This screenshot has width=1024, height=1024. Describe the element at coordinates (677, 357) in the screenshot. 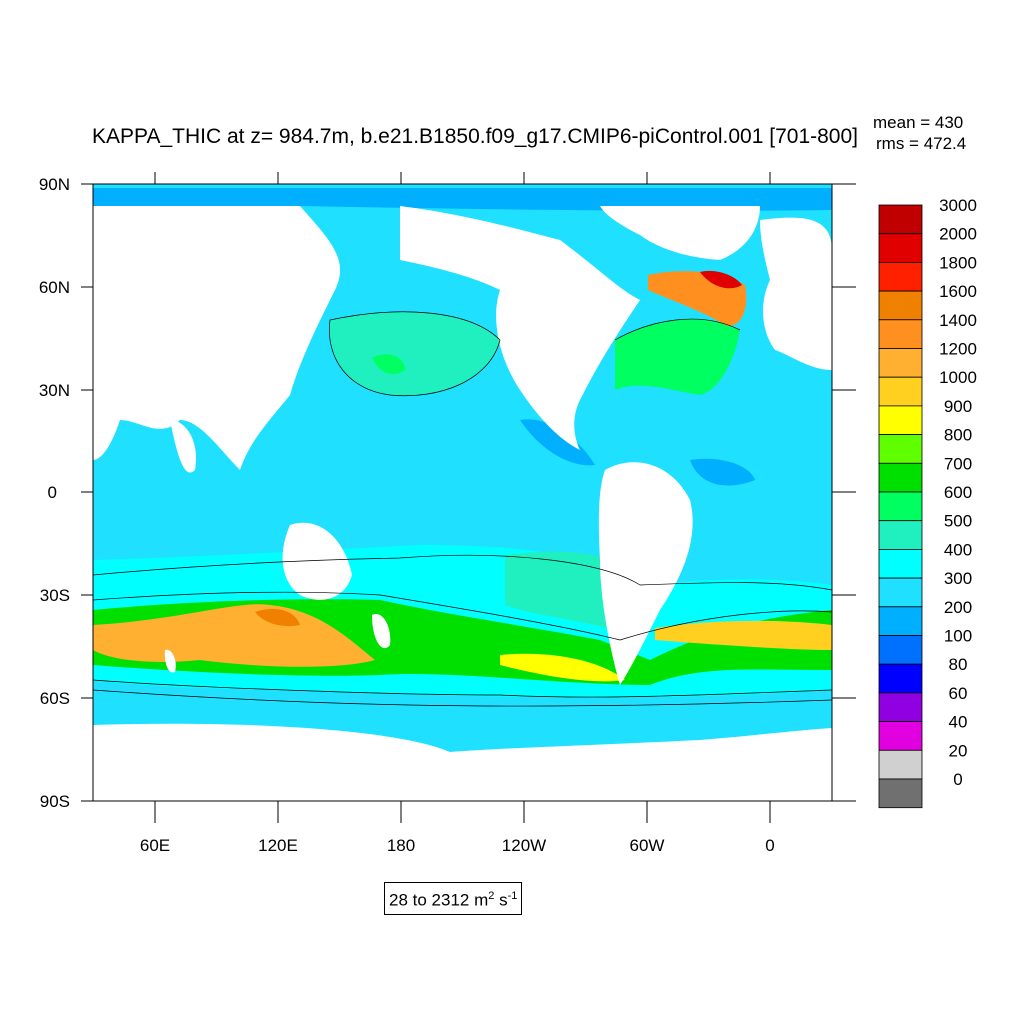

I see `gulf-stream` at that location.